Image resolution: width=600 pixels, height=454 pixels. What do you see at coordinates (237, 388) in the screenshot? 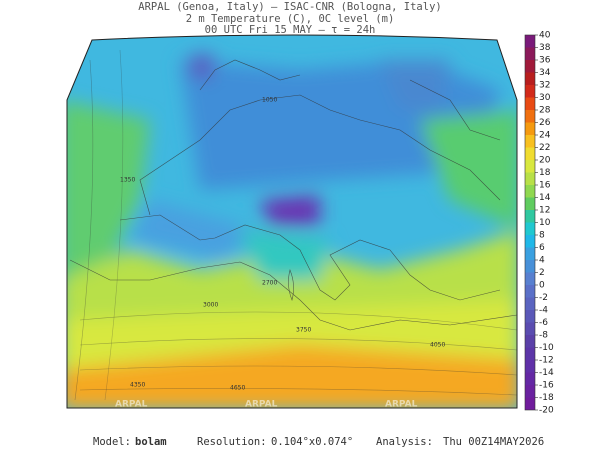
I see `contour-label: 4650` at bounding box center [237, 388].